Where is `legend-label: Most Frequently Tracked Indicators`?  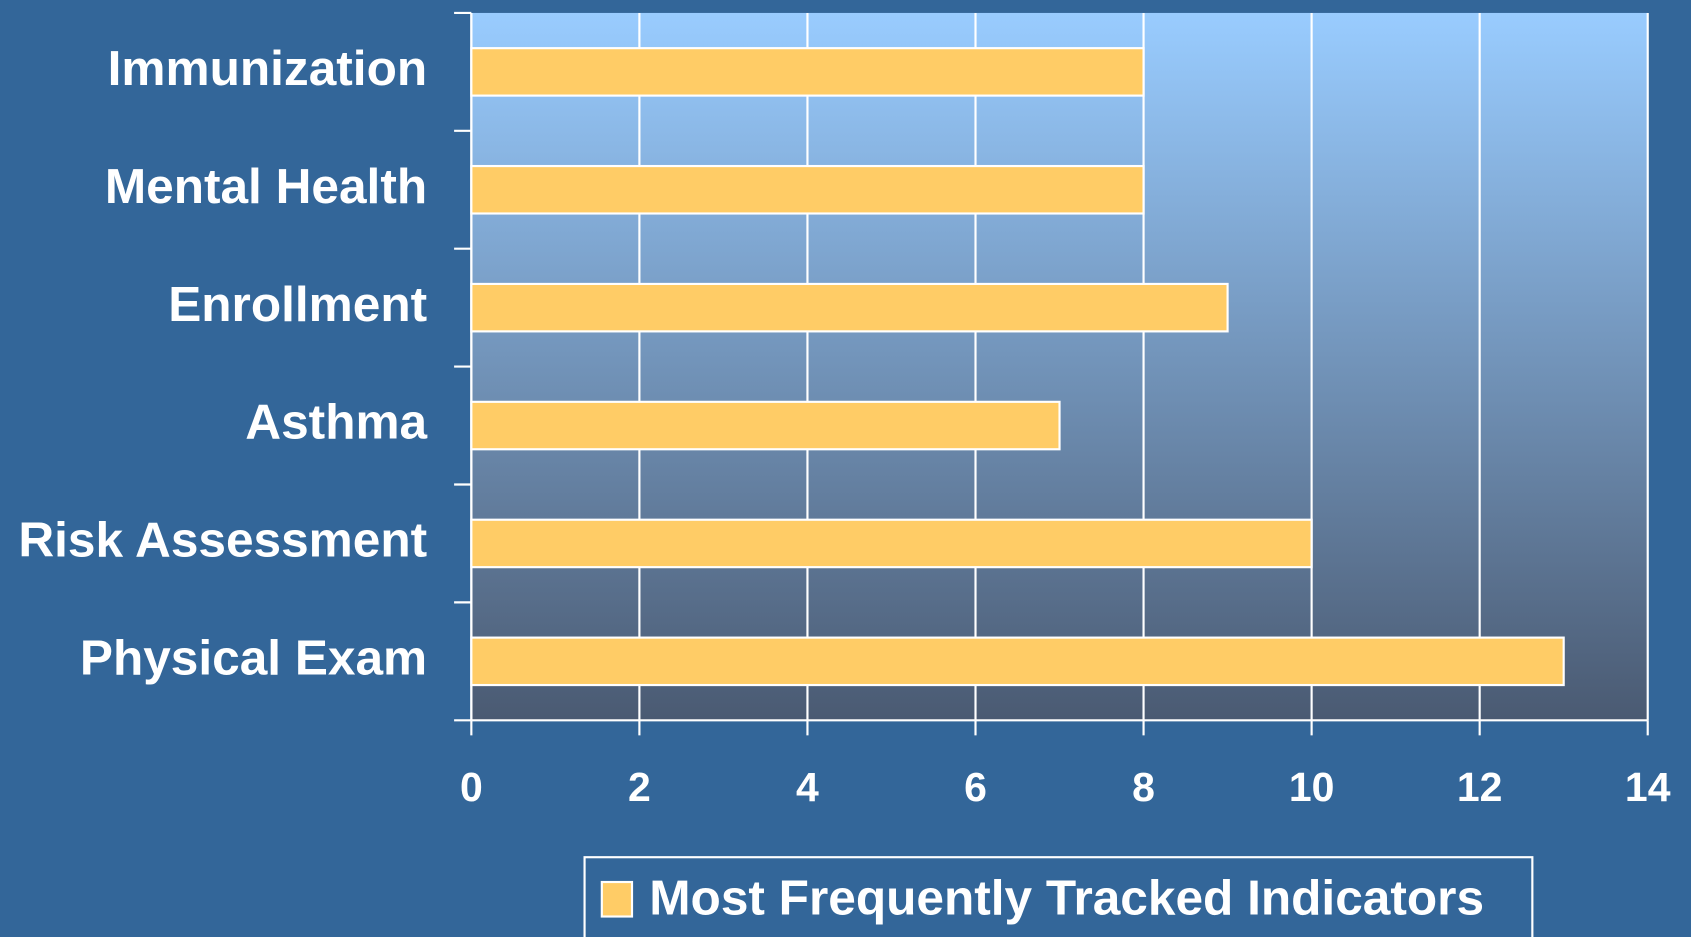
legend-label: Most Frequently Tracked Indicators is located at coordinates (1066, 898).